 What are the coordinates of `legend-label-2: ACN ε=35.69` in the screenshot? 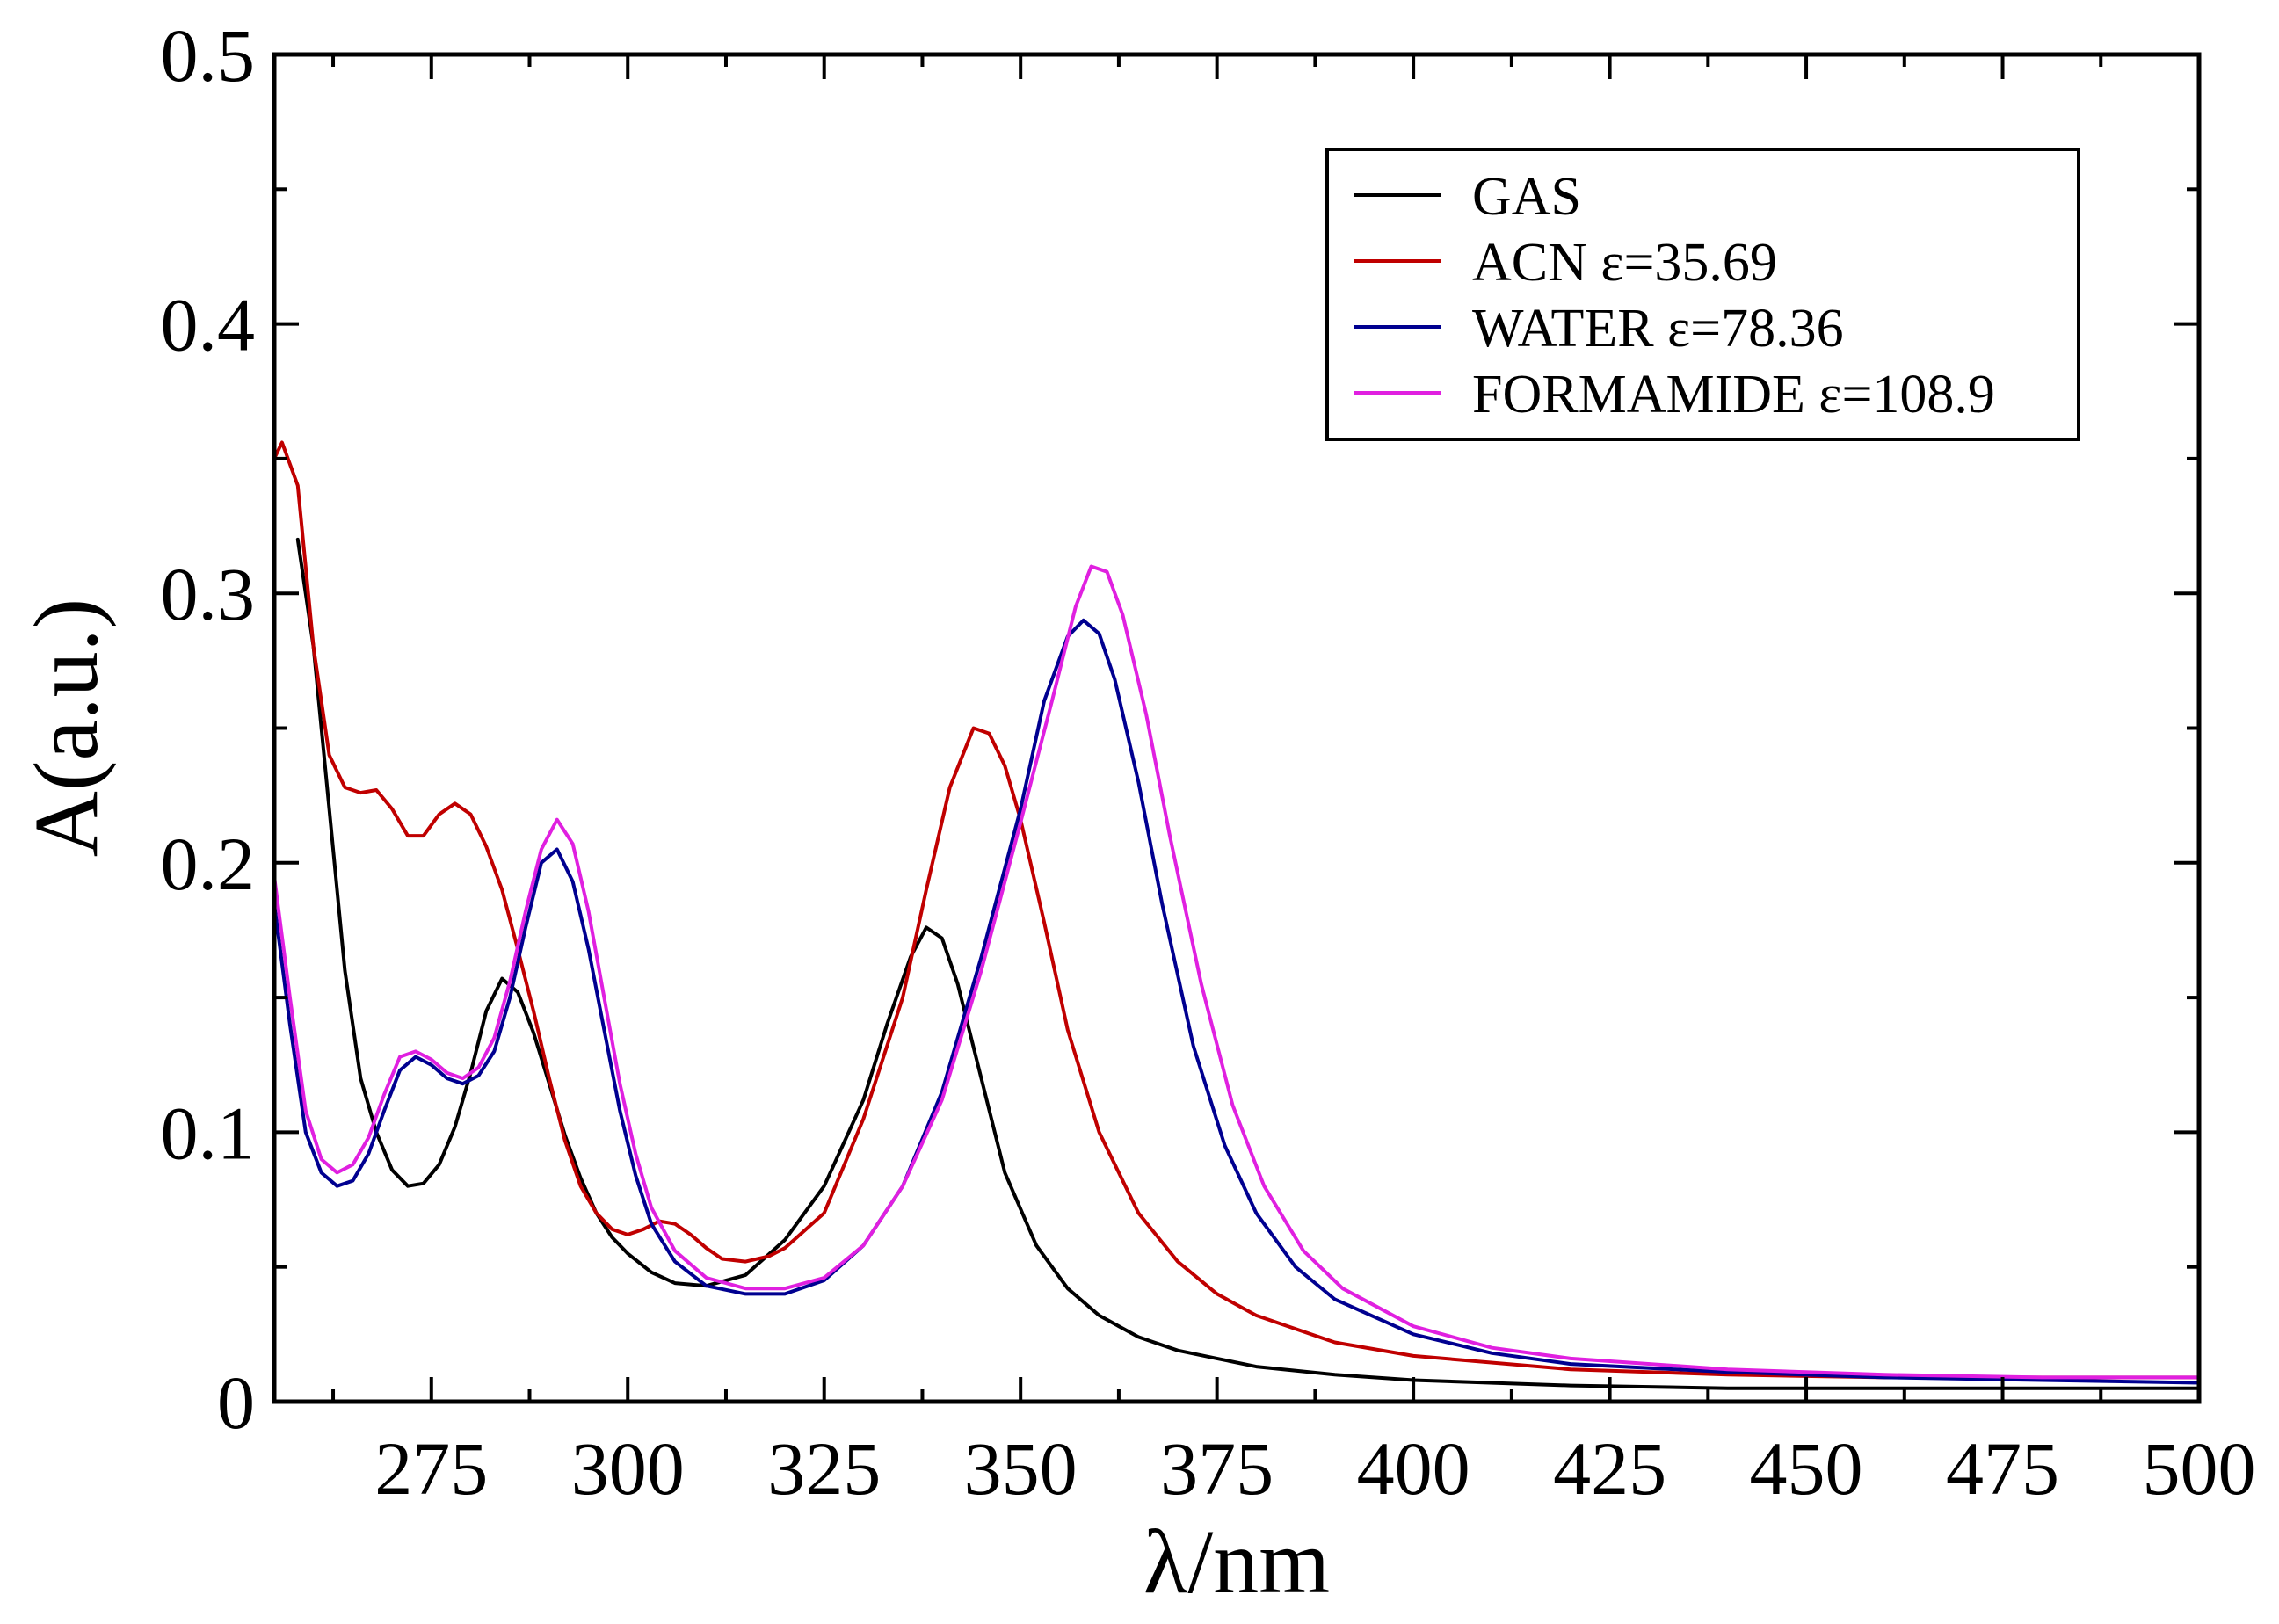 It's located at (1624, 263).